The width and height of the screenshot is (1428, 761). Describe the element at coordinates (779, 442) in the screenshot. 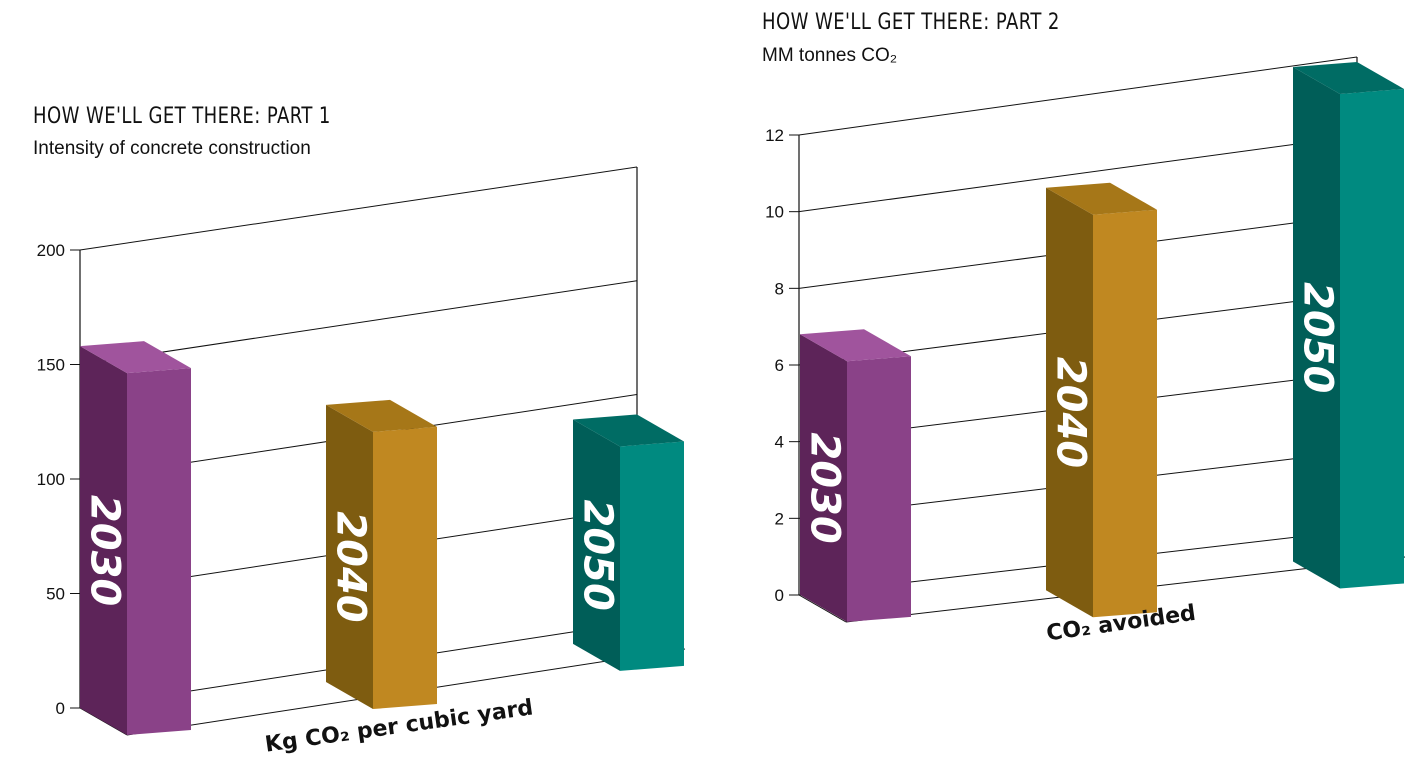

I see `y-tick-label: 4` at that location.